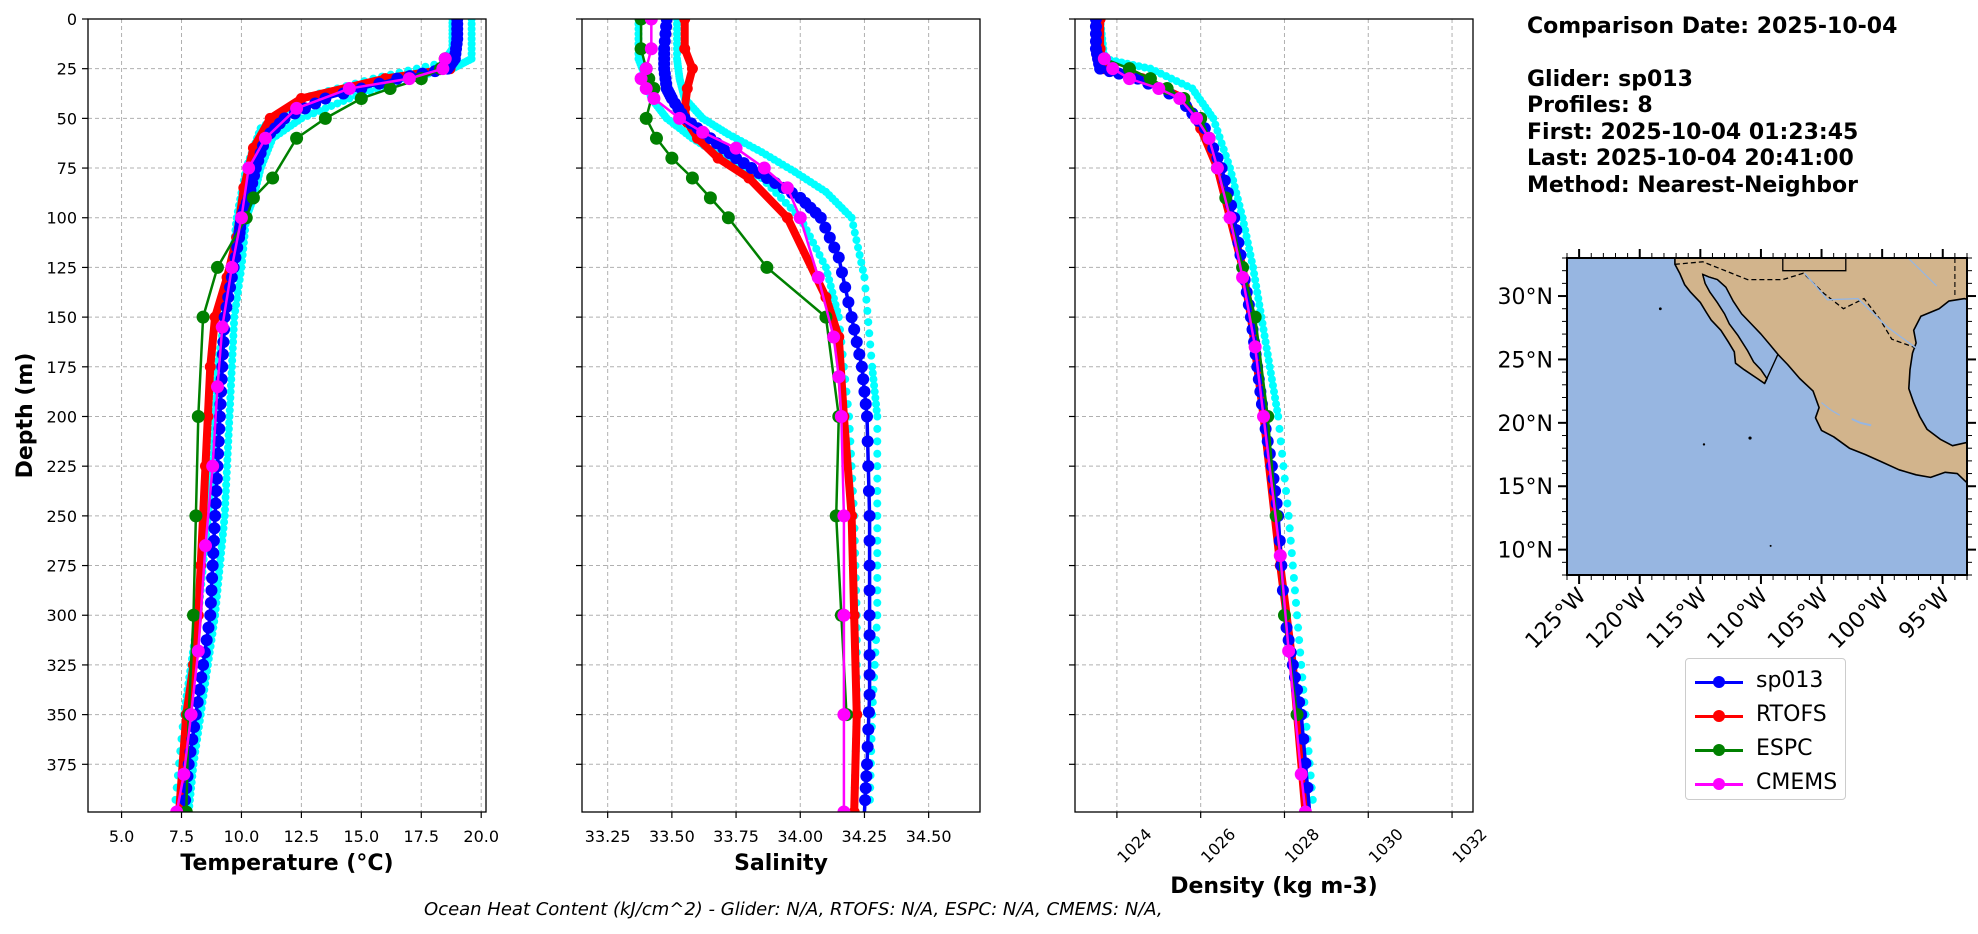 The height and width of the screenshot is (934, 1978). I want to click on lat-tick-label: 30°N, so click(1525, 297).